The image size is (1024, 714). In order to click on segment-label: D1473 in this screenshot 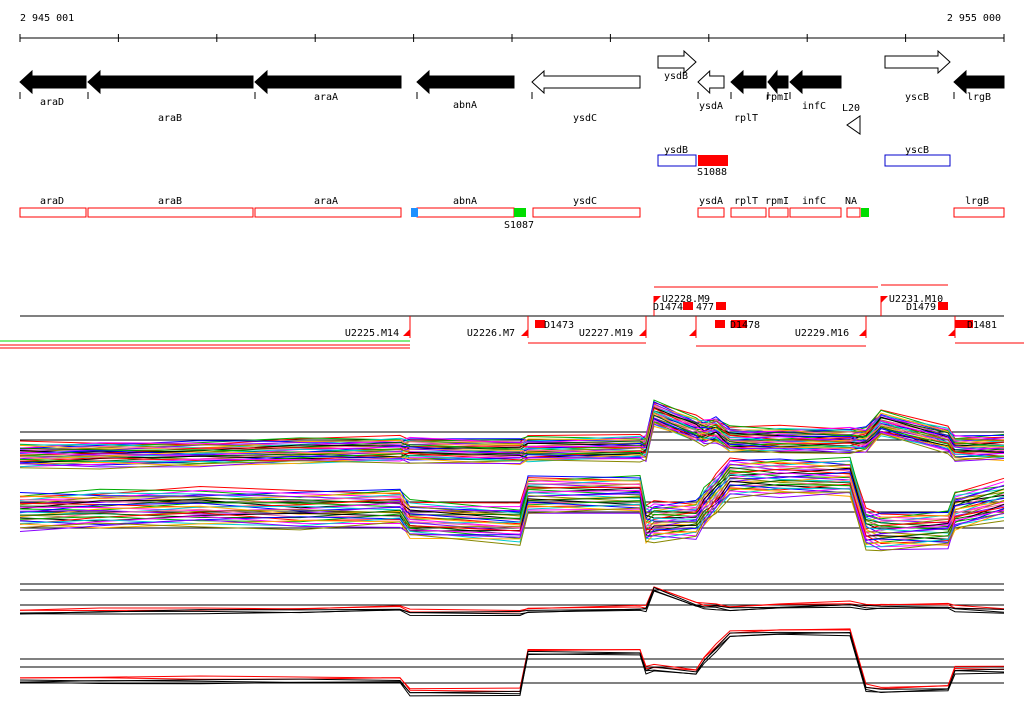, I will do `click(559, 325)`.